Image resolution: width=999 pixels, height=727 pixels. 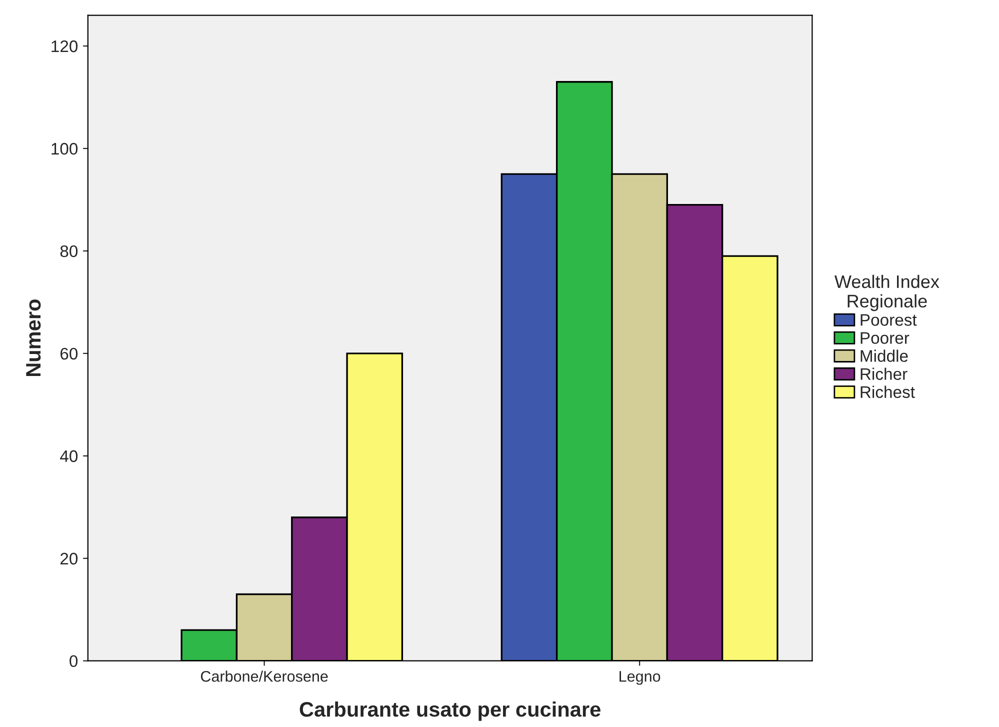 I want to click on y-tick-label: 80, so click(x=69, y=251).